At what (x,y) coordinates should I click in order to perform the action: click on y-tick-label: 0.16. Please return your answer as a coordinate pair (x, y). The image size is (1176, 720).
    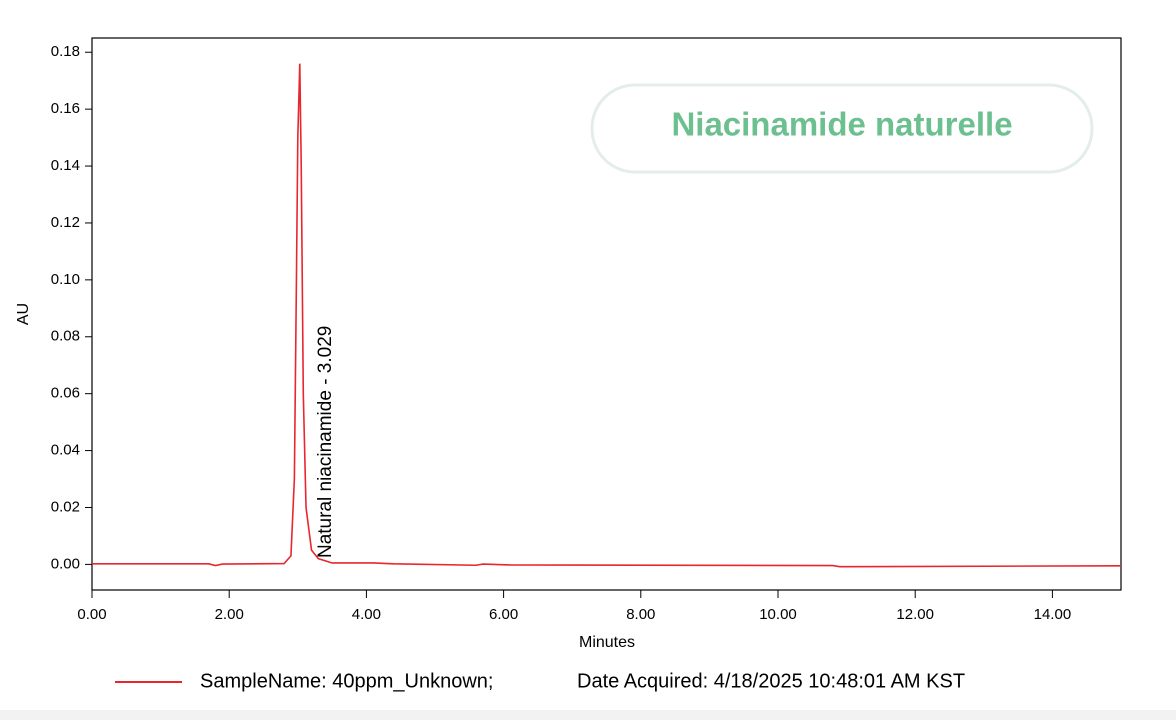
    Looking at the image, I should click on (65, 108).